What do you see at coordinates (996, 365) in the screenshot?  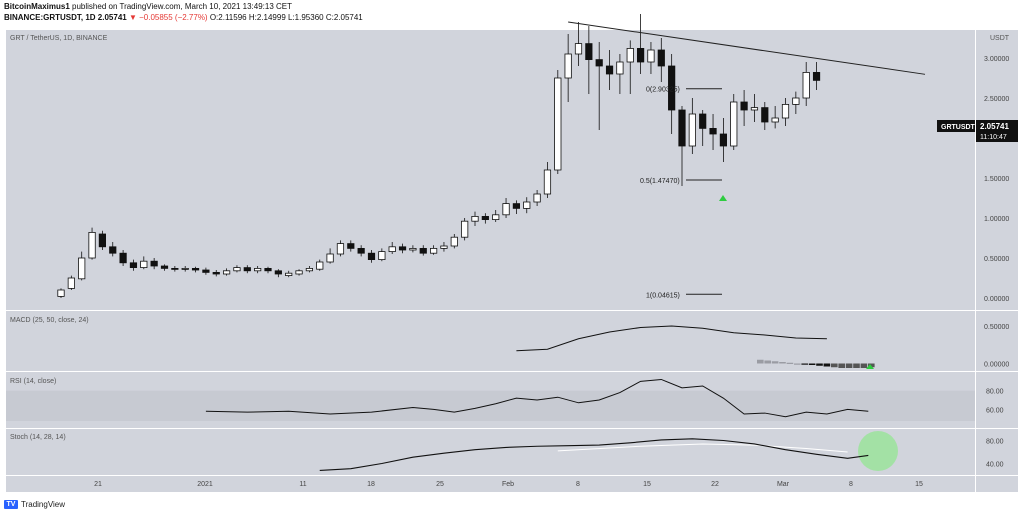 I see `macd-tick-label: 0.00000` at bounding box center [996, 365].